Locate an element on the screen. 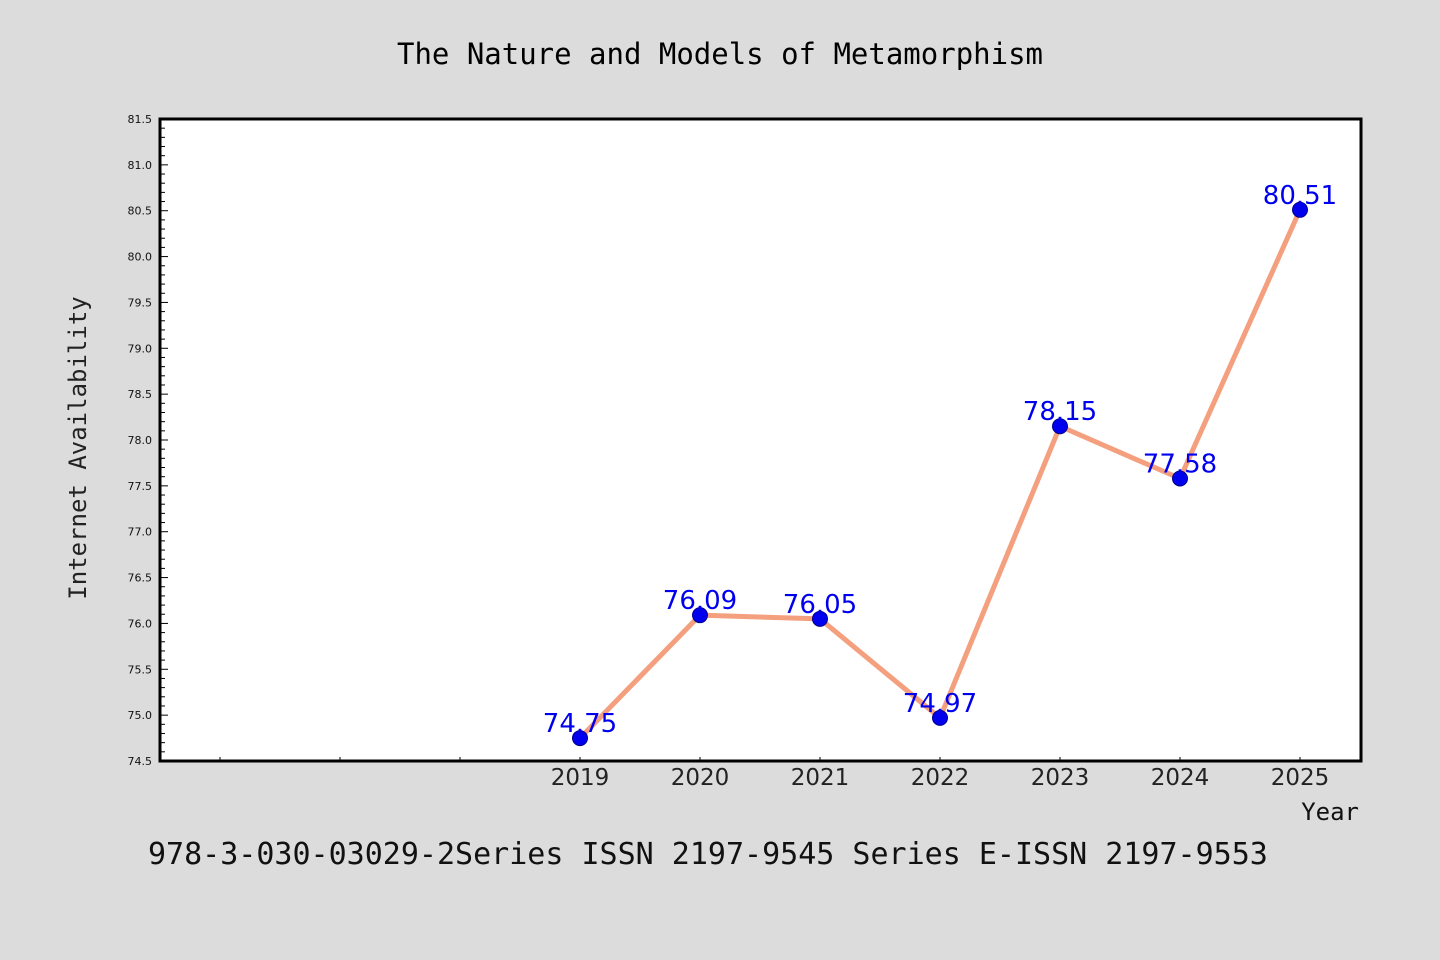 This screenshot has width=1440, height=960. x-tick-label: 2021 is located at coordinates (820, 778).